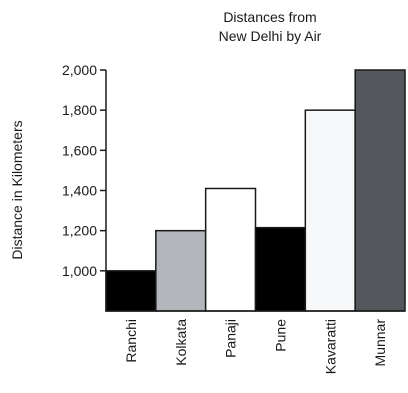 This screenshot has width=408, height=393. I want to click on y-tick-label: 1,400, so click(79, 191).